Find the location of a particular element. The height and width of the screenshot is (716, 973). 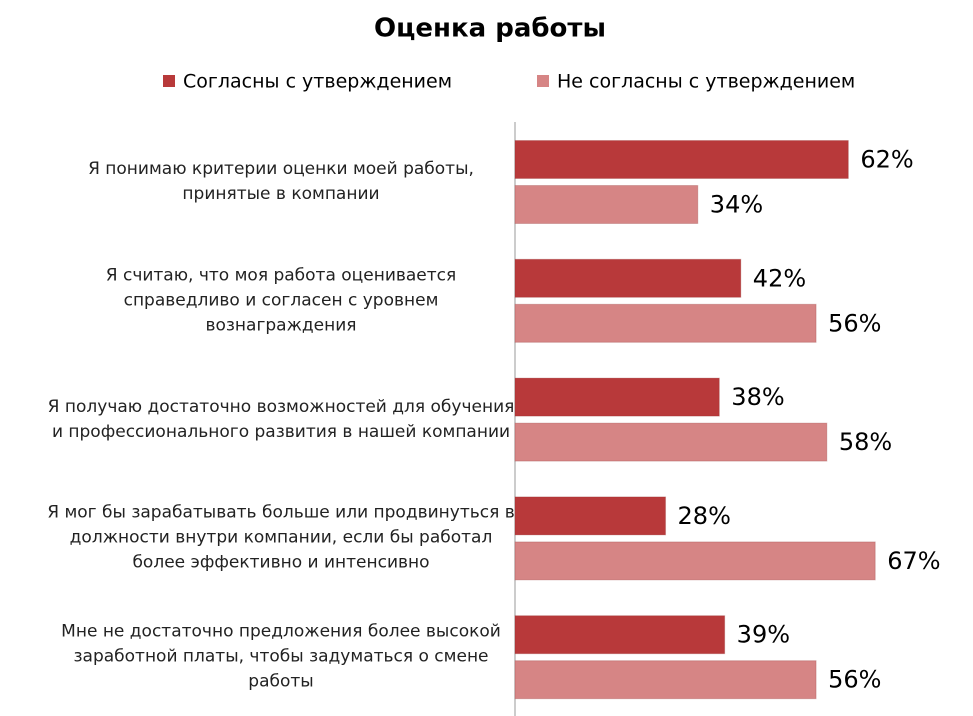

legend-label: Не согласны с утверждением is located at coordinates (706, 82).